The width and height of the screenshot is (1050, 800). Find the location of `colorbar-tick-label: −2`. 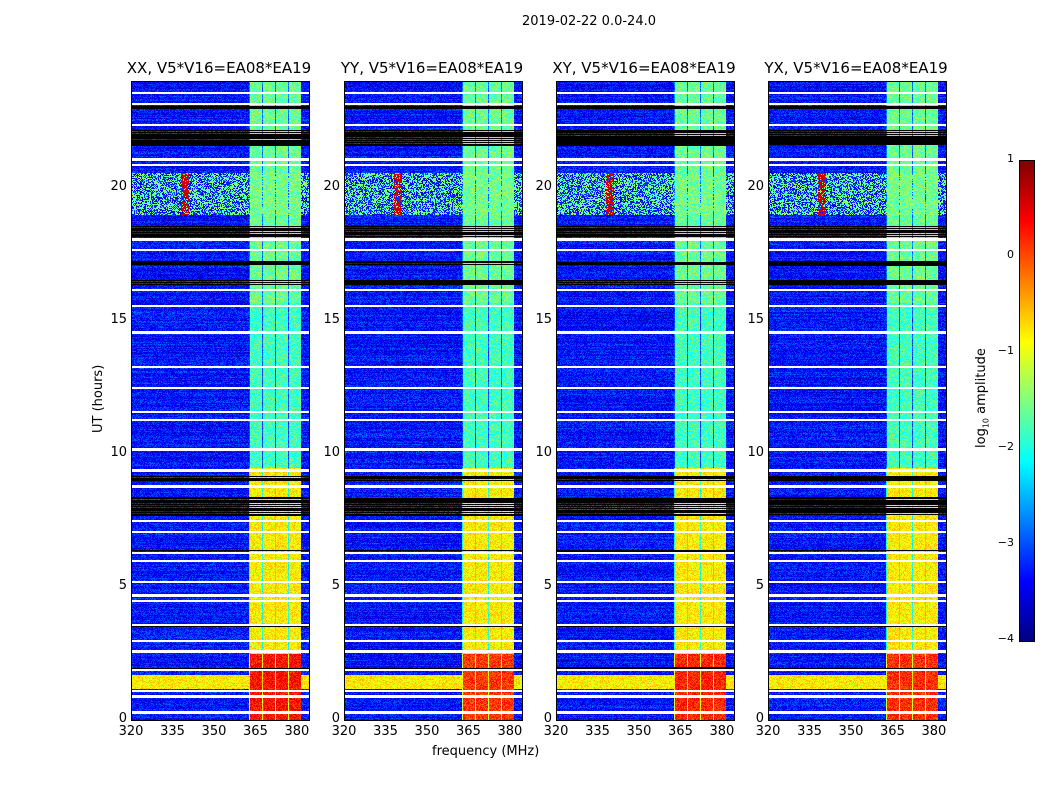

colorbar-tick-label: −2 is located at coordinates (1005, 446).